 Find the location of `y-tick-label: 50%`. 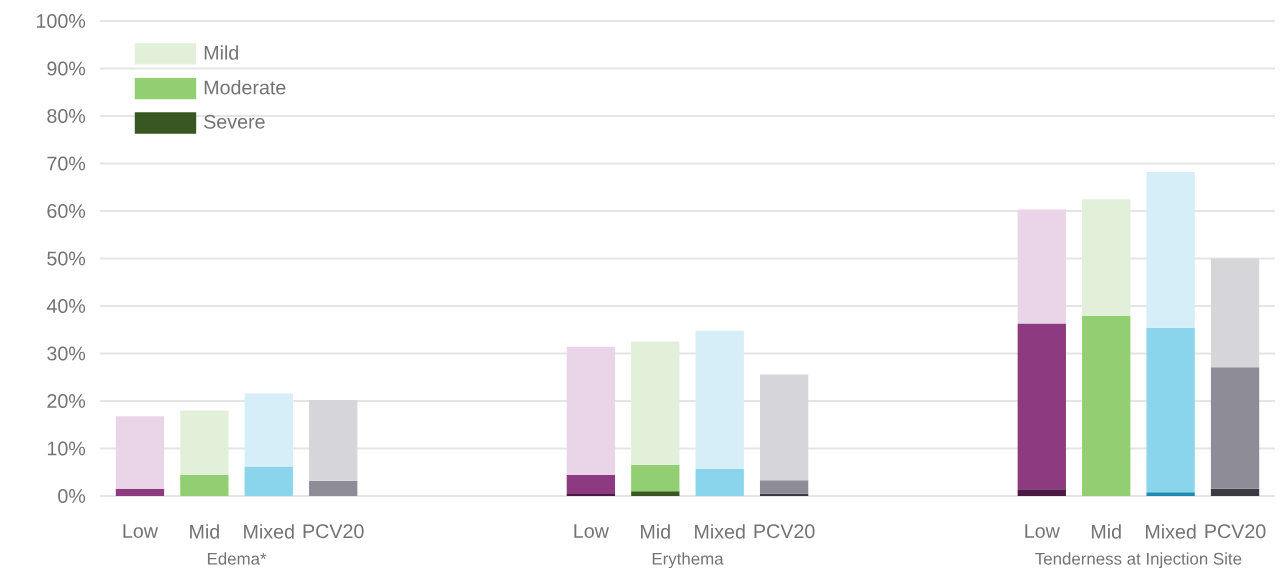

y-tick-label: 50% is located at coordinates (66, 258).